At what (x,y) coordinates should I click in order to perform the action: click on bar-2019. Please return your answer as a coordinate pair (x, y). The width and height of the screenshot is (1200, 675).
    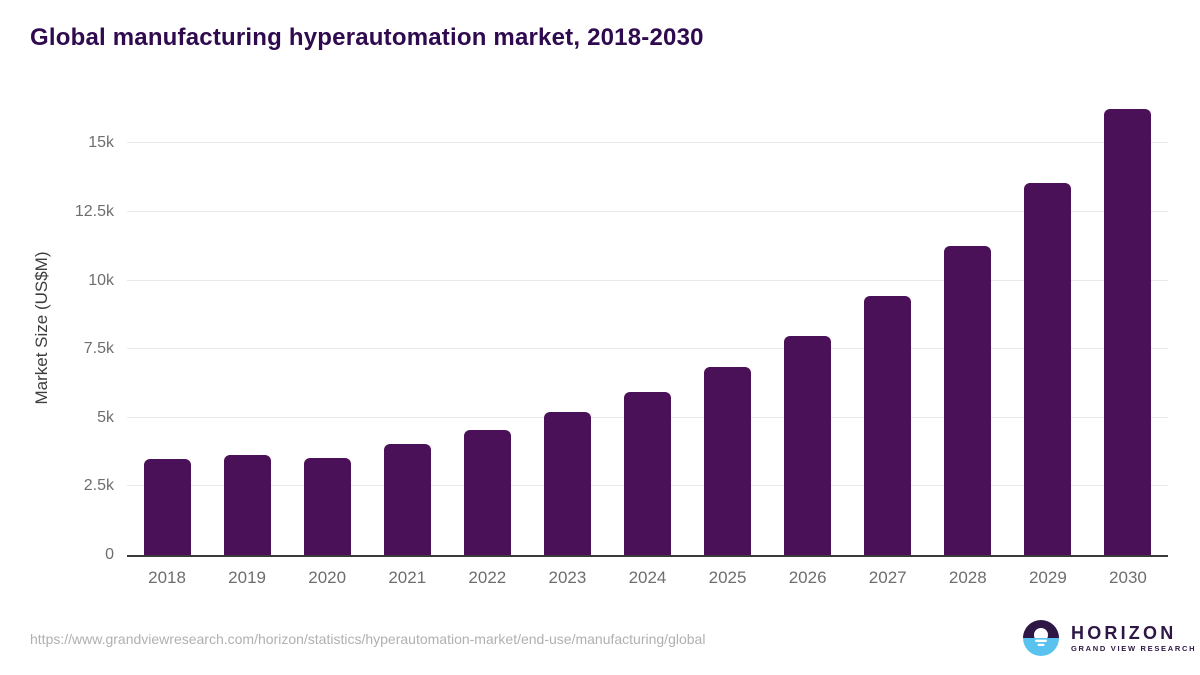
    Looking at the image, I should click on (247, 505).